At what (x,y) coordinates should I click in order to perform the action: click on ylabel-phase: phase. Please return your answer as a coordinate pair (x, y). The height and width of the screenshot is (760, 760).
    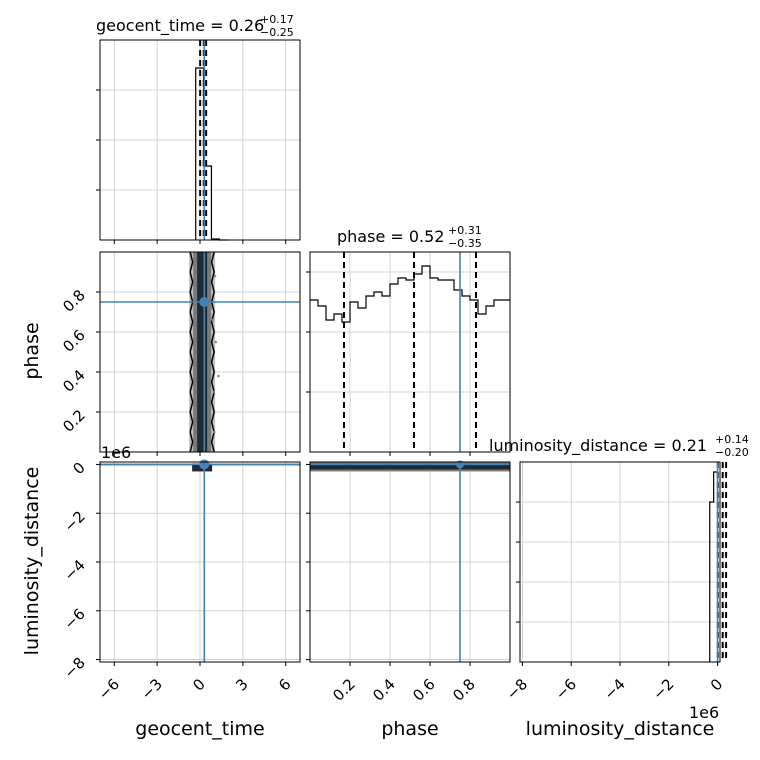
    Looking at the image, I should click on (32, 350).